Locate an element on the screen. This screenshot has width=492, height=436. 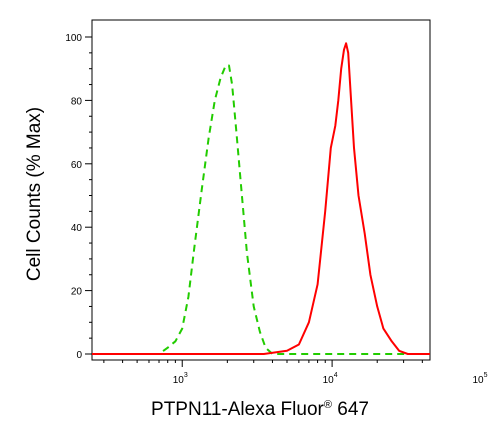
y-tick-label: 0 is located at coordinates (79, 355).